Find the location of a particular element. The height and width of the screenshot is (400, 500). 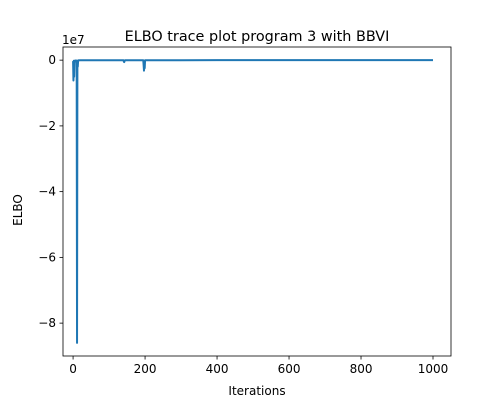

chart-title: ELBO trace plot program 3 with BBVI is located at coordinates (257, 37).